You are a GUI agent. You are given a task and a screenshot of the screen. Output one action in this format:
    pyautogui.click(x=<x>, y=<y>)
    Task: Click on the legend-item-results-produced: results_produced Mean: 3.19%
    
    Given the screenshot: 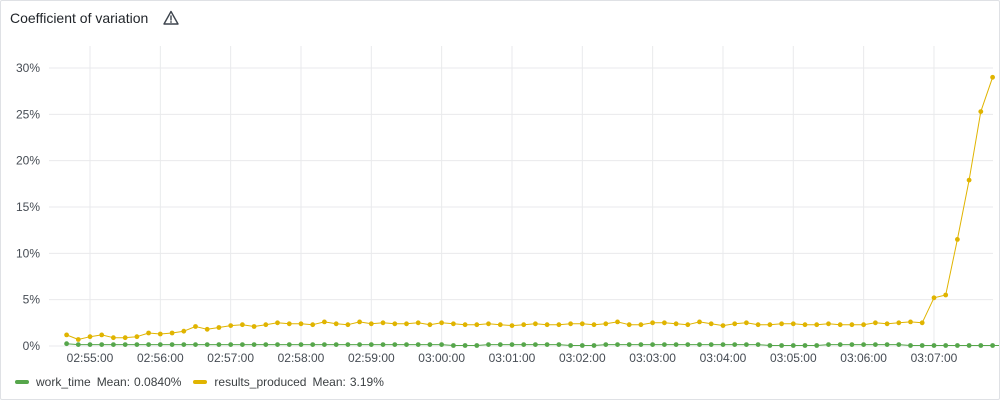 What is the action you would take?
    pyautogui.click(x=288, y=382)
    